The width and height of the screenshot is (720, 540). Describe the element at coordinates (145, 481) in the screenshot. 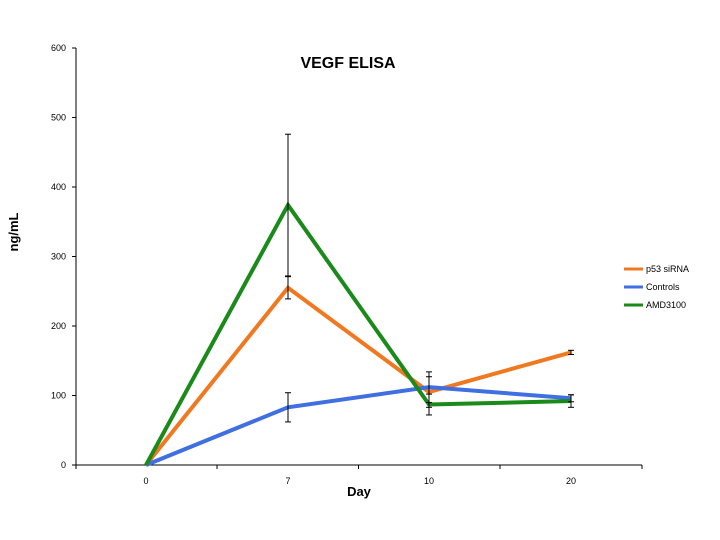

I see `x-tick-label: 0` at that location.